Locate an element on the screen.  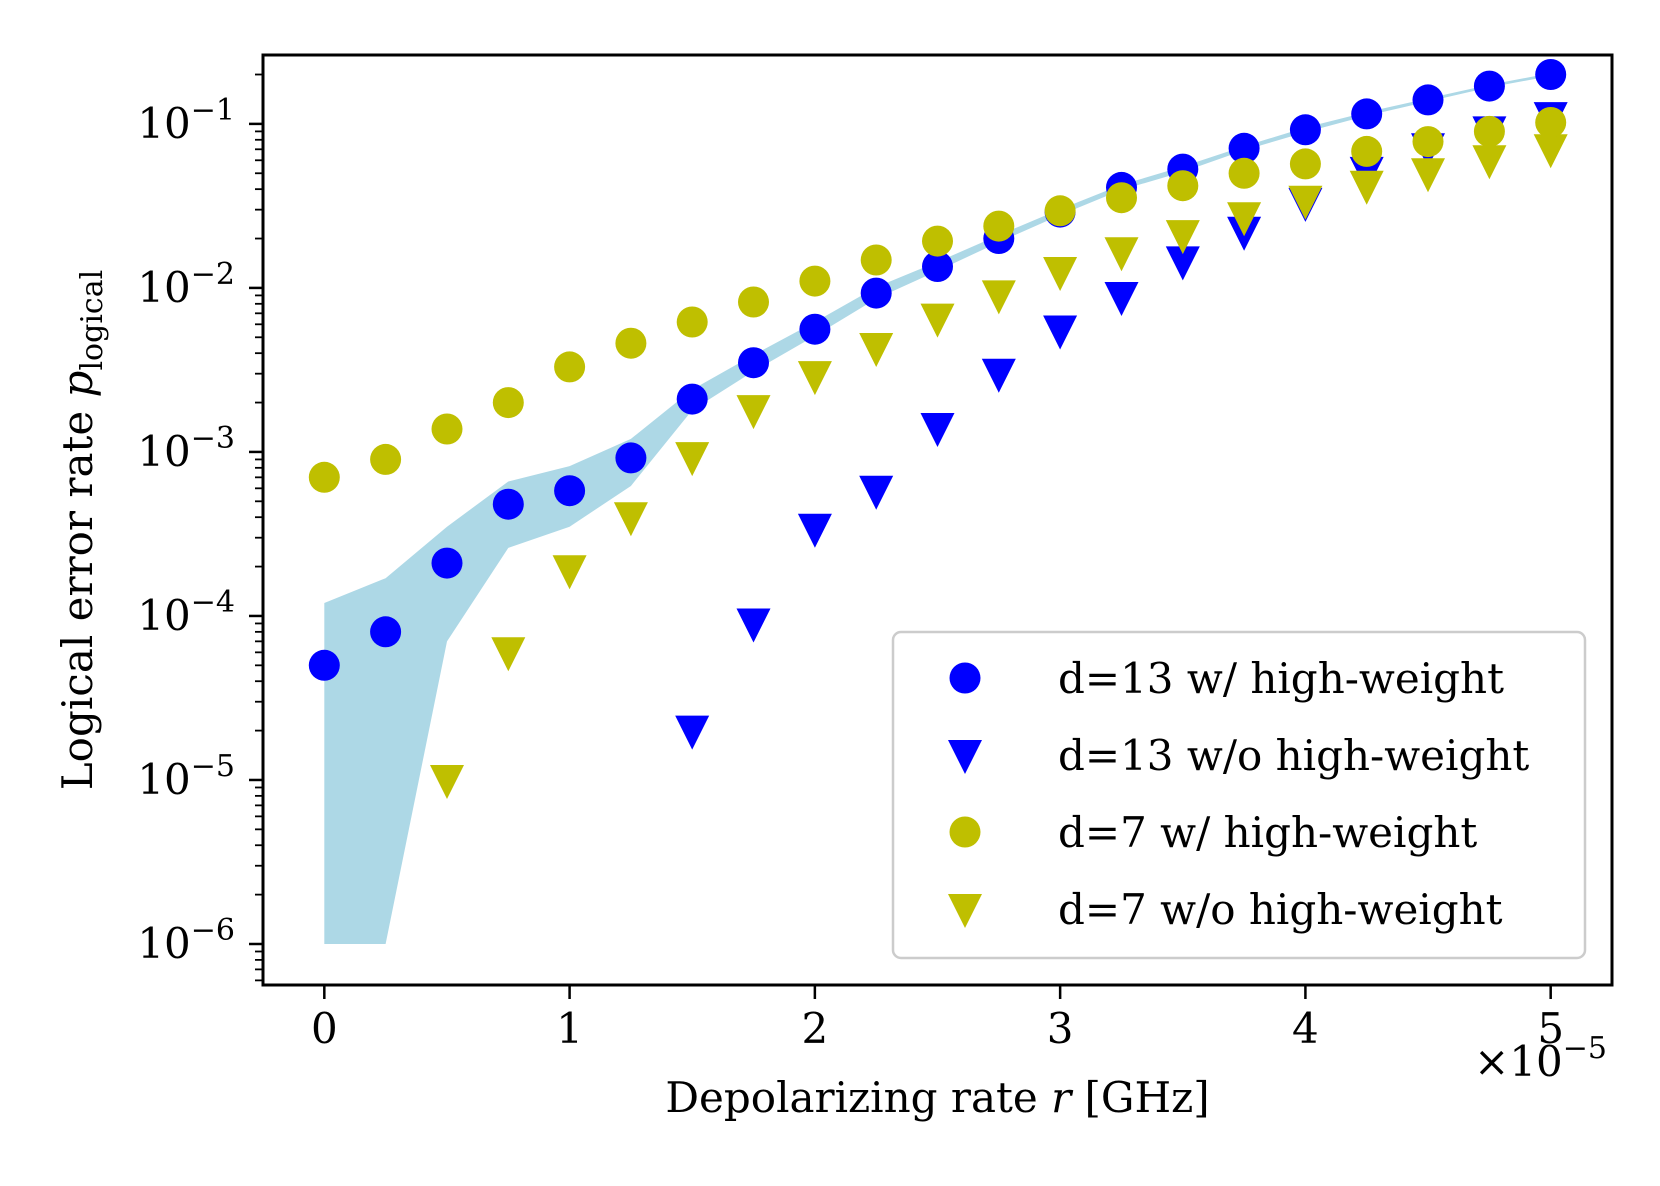
y-tick-label: 10⁻⁶ is located at coordinates (186, 940).